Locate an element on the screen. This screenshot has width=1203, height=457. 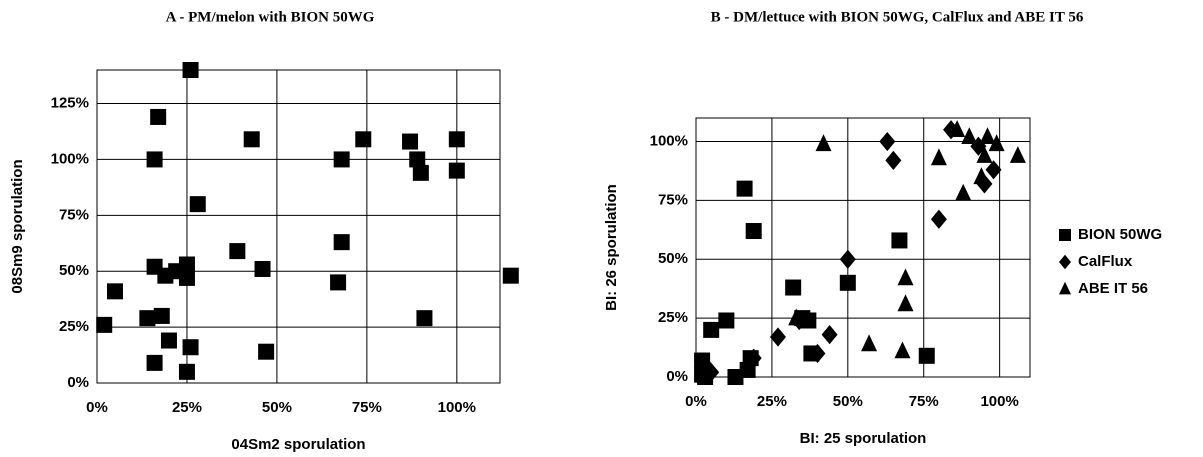
y-tick-label: 125% is located at coordinates (70, 103).